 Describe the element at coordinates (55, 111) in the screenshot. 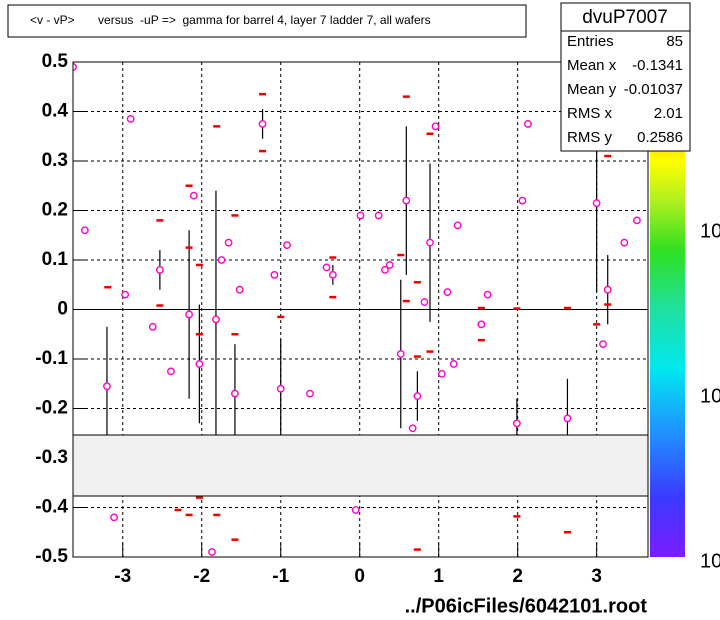

I see `y-tick-label: 0.4` at that location.